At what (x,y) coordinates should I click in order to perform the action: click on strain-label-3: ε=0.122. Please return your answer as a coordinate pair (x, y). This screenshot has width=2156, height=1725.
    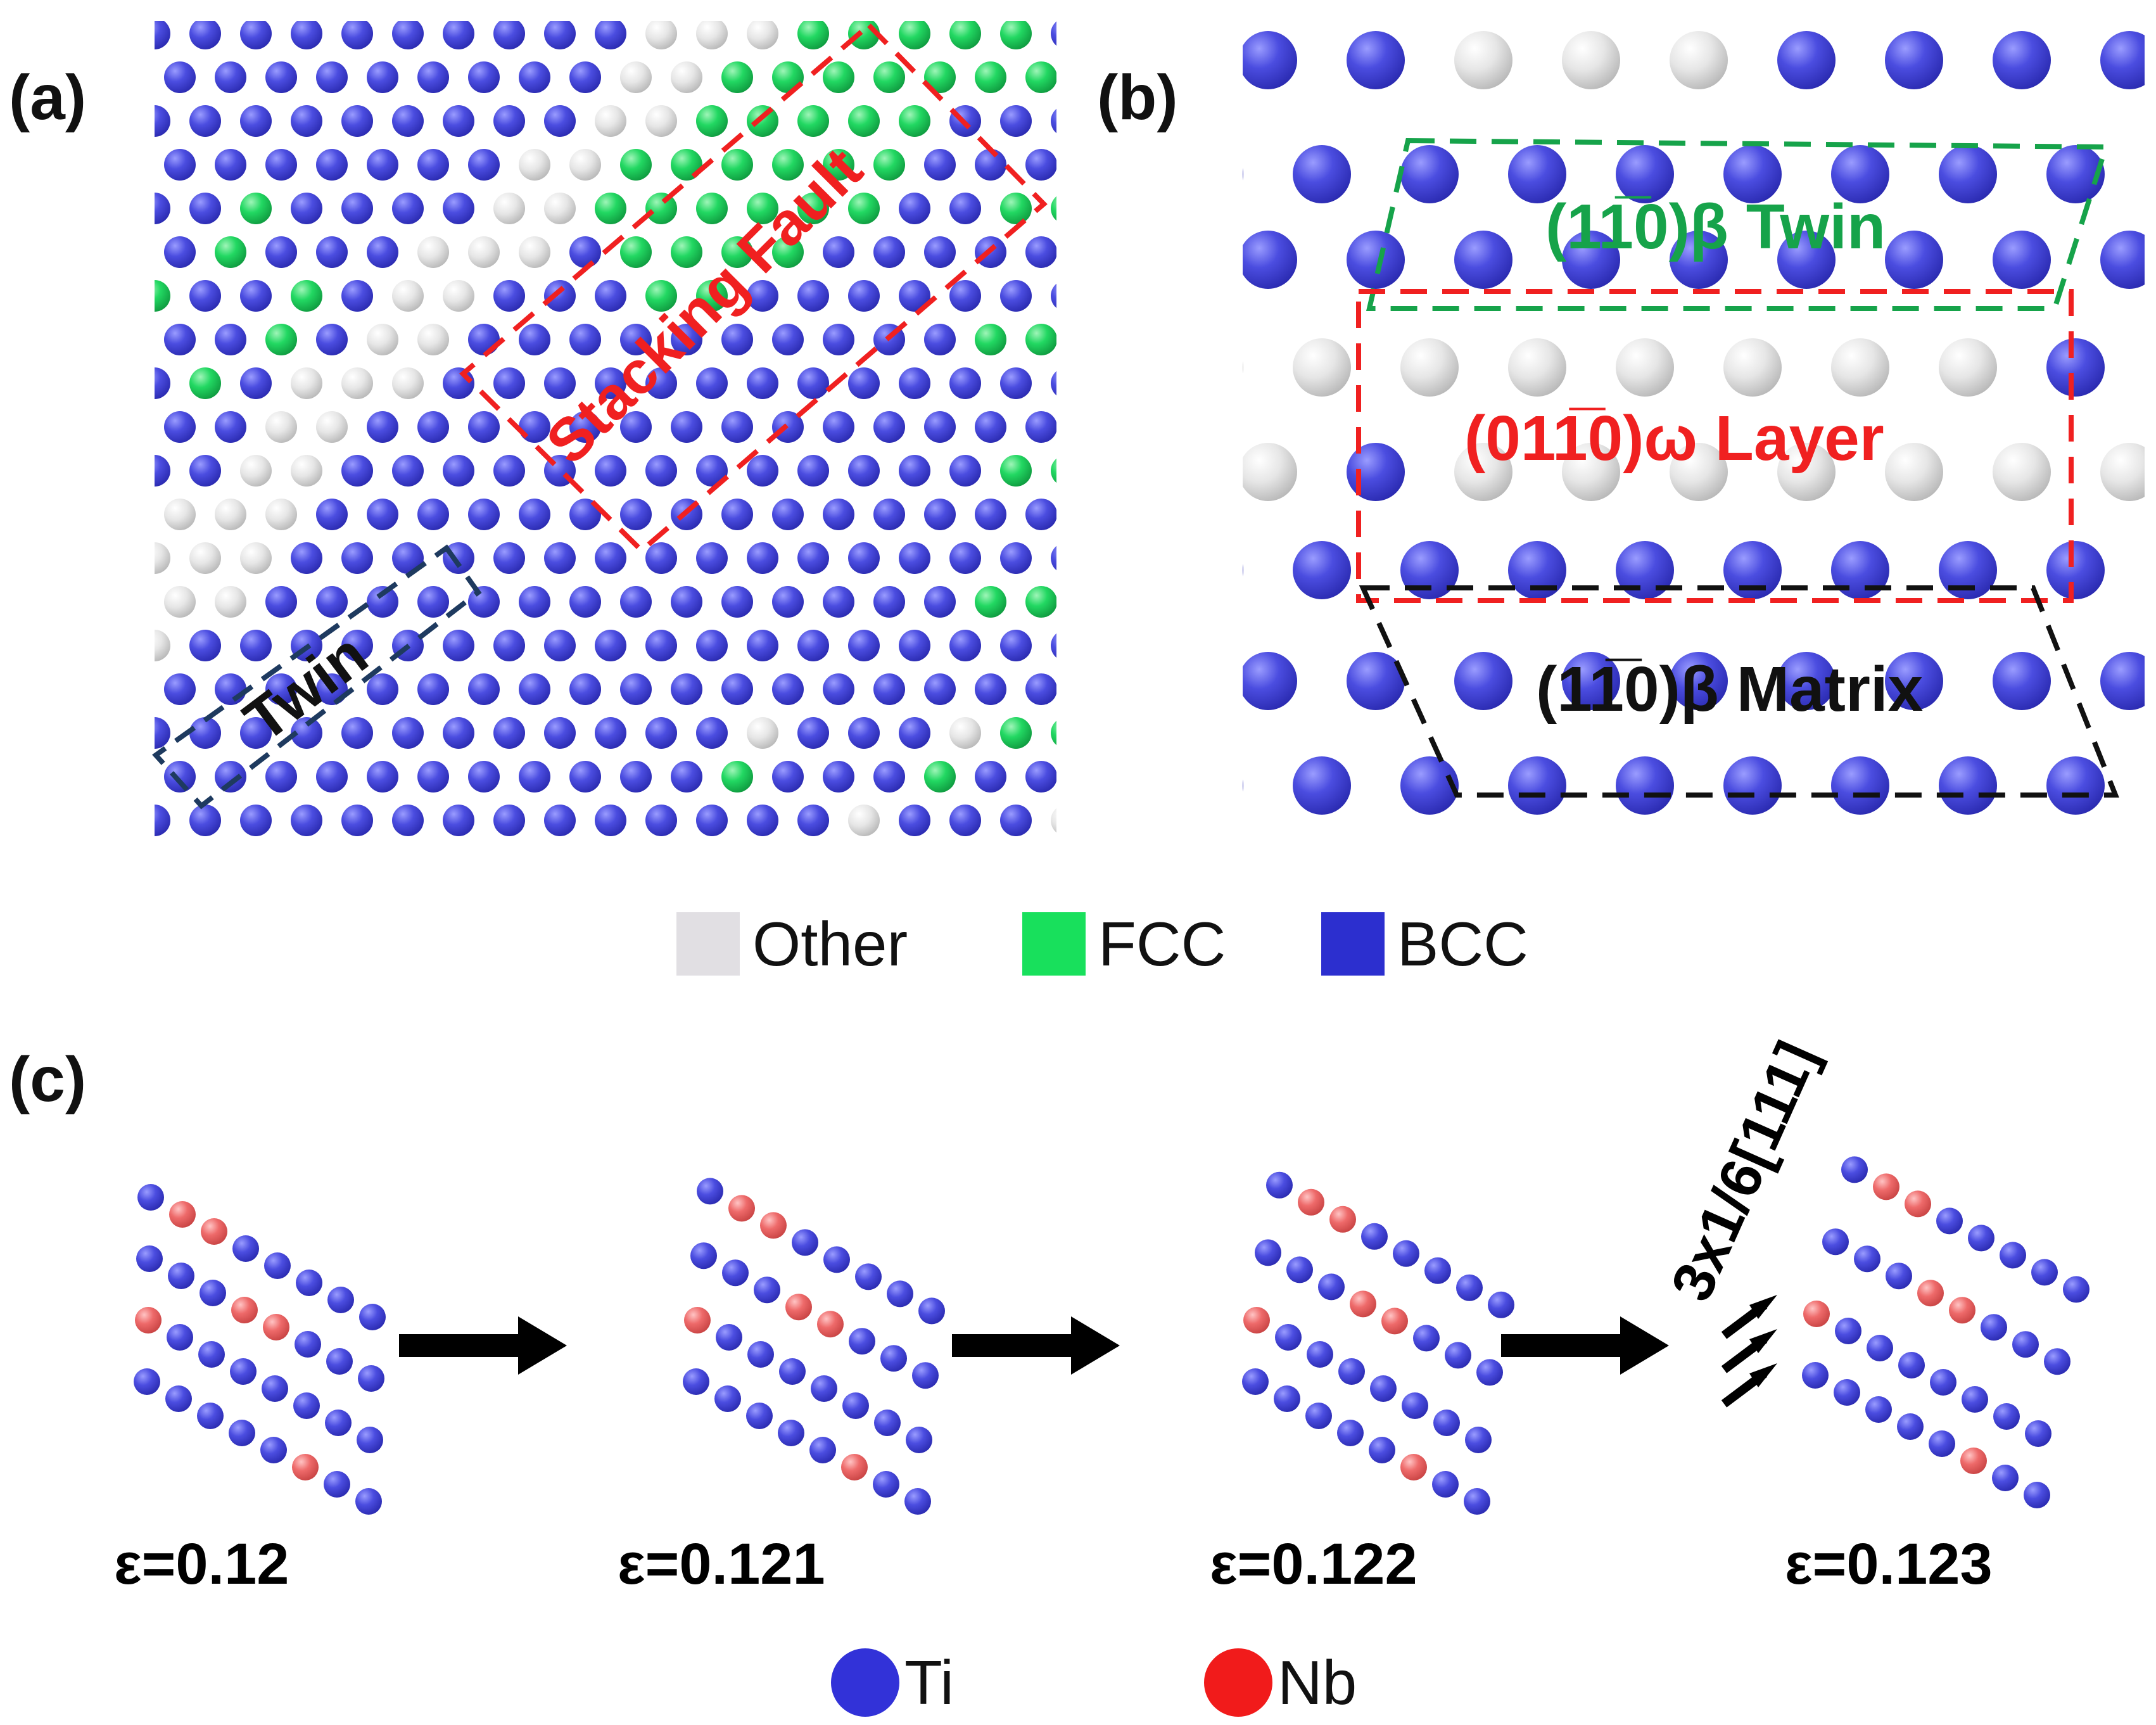
    Looking at the image, I should click on (1314, 1564).